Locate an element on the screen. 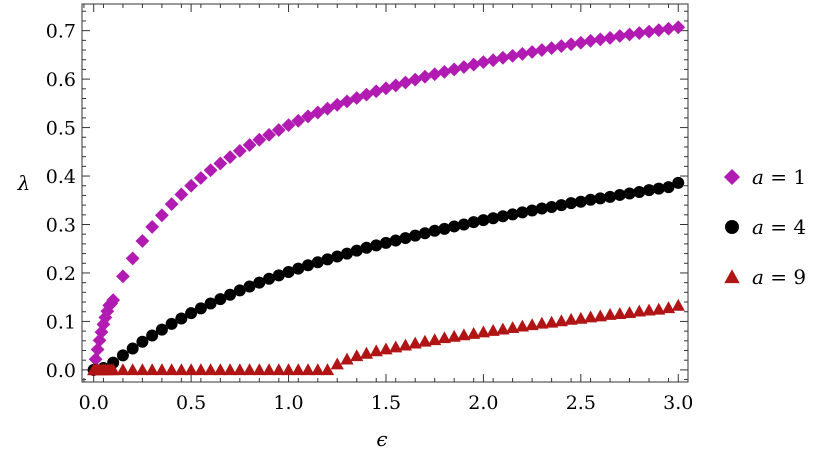 This screenshot has width=830, height=462. x-tick-label: 1.5 is located at coordinates (386, 403).